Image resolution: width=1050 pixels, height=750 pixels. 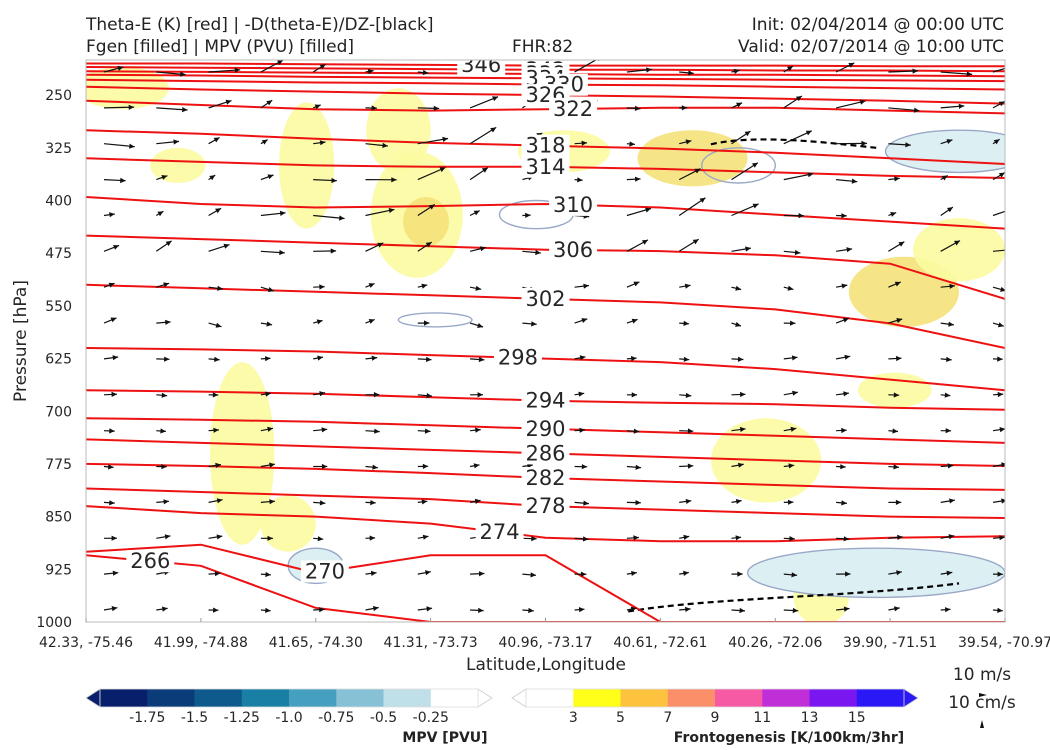 I want to click on y-tick-label: 475, so click(x=58, y=254).